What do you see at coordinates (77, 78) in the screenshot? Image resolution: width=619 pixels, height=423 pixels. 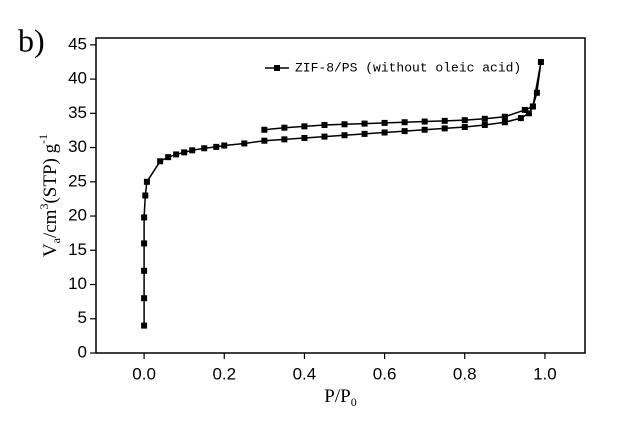 I see `y-tick-label: 40` at bounding box center [77, 78].